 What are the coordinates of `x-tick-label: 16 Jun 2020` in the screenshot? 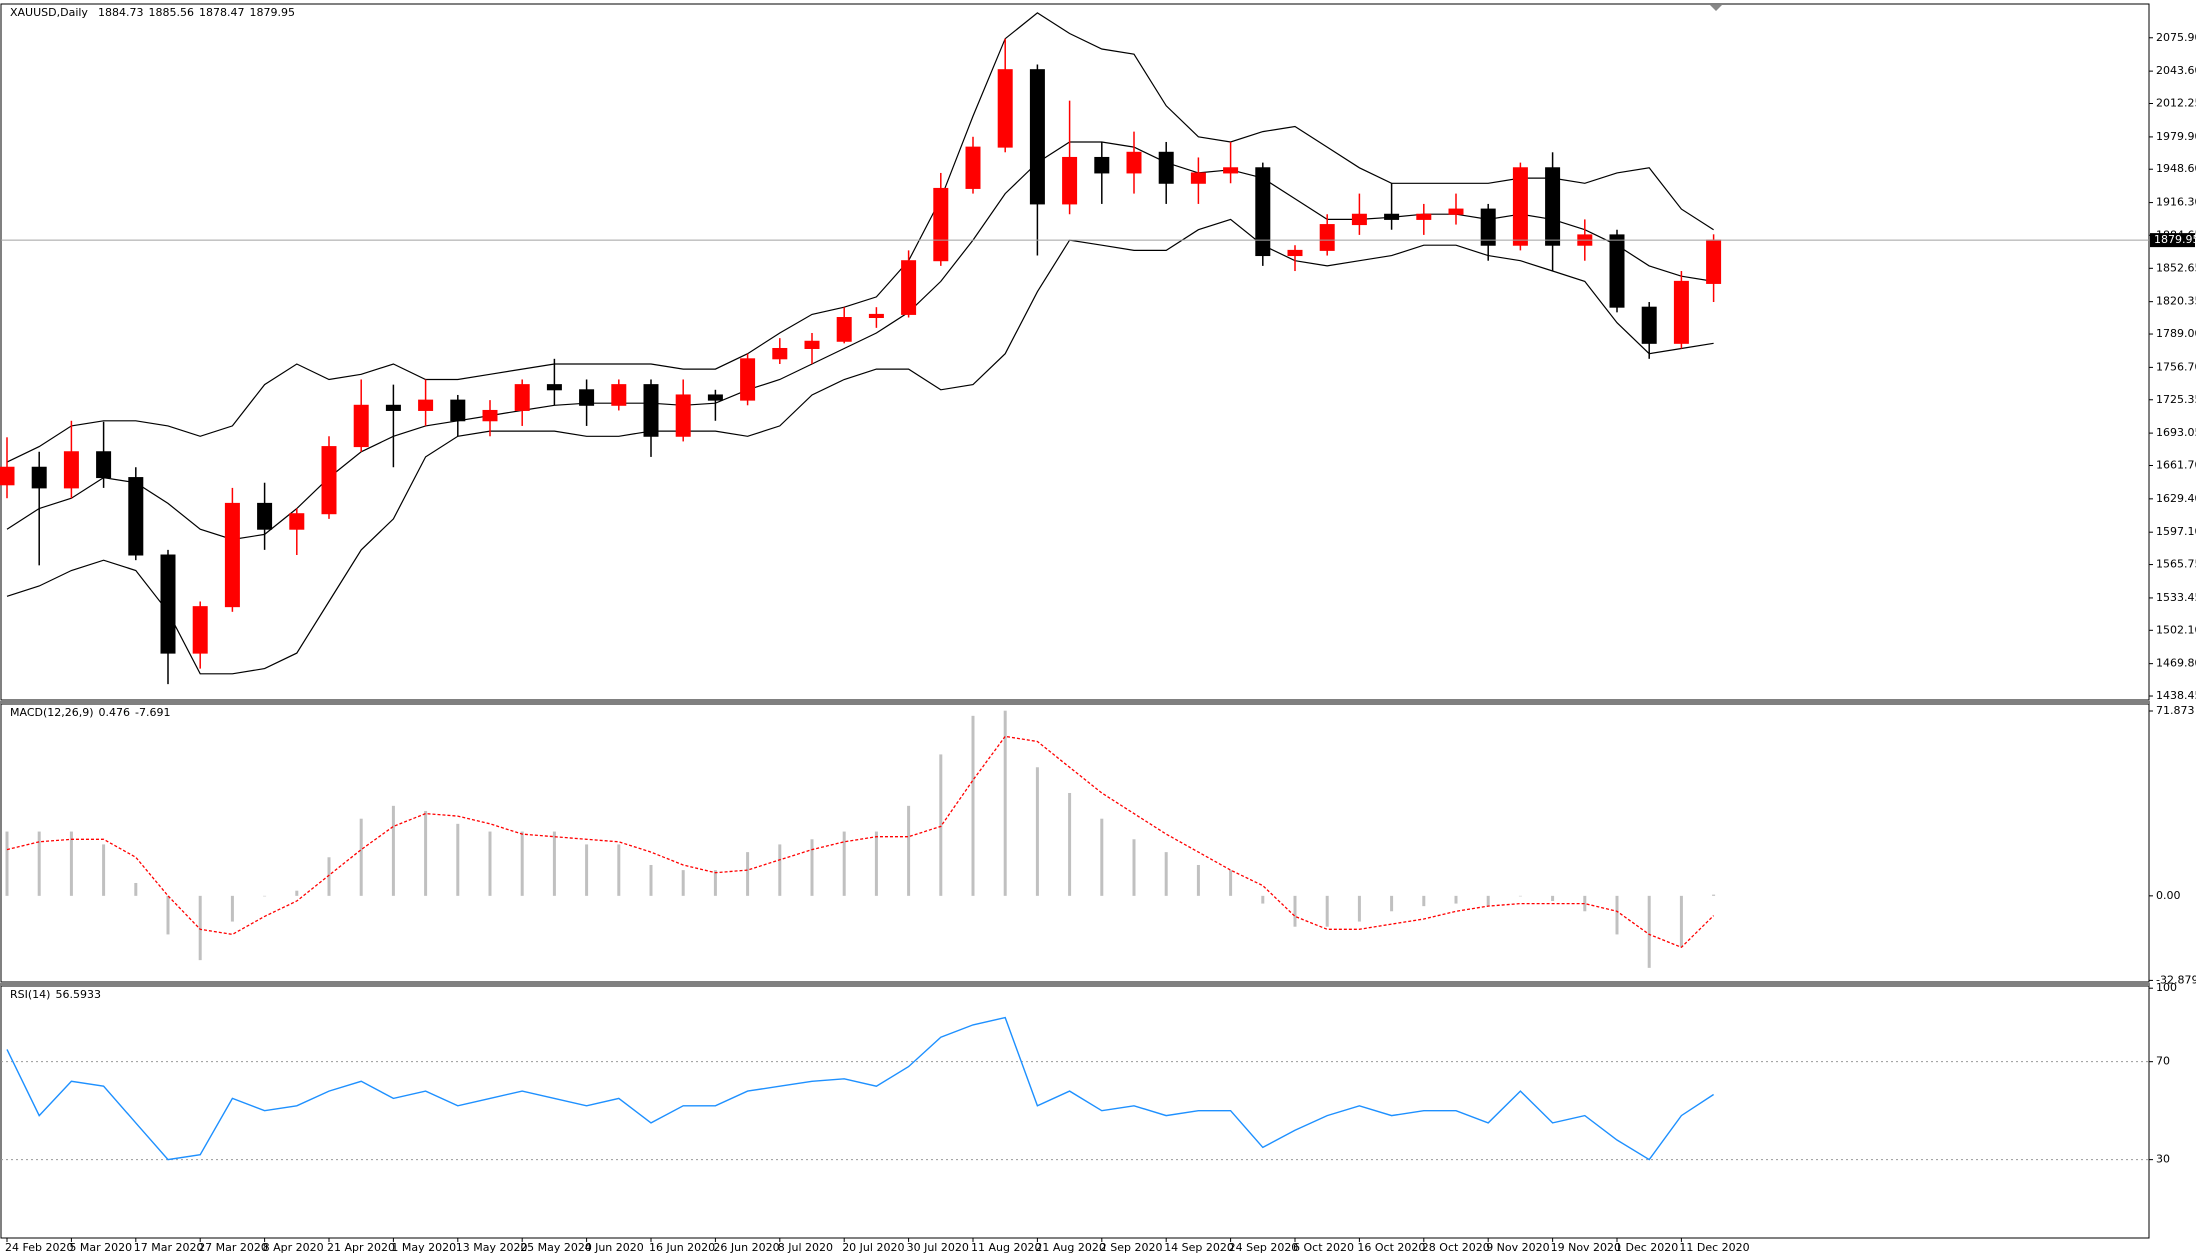 It's located at (682, 1247).